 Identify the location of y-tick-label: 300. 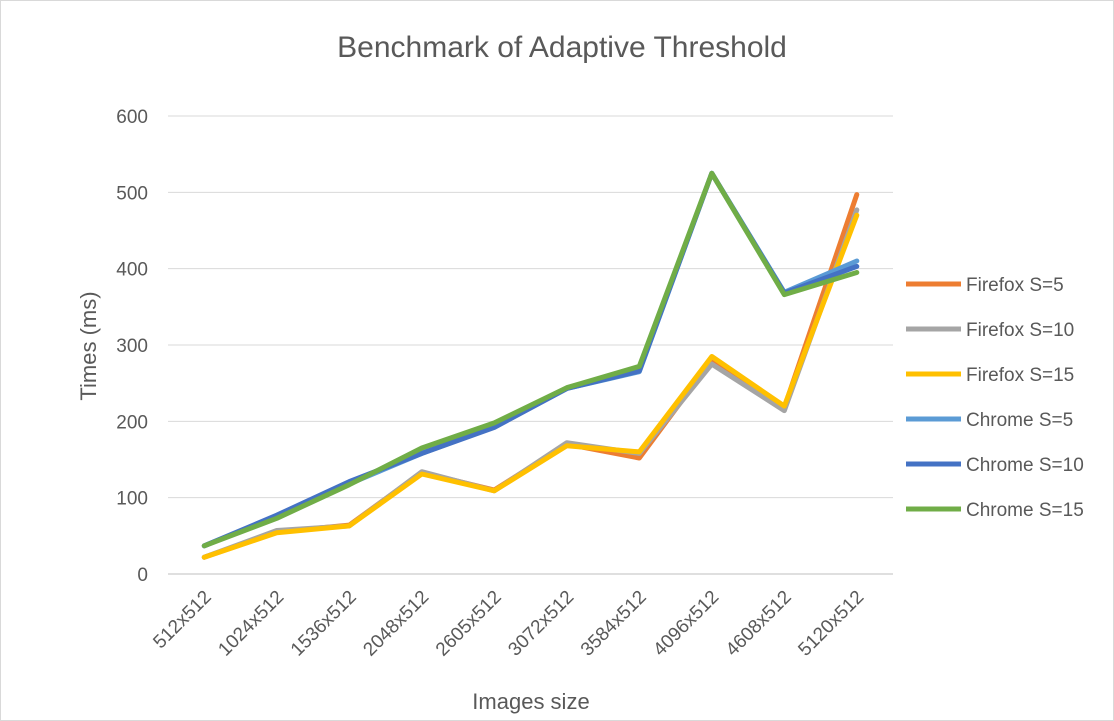
(132, 346).